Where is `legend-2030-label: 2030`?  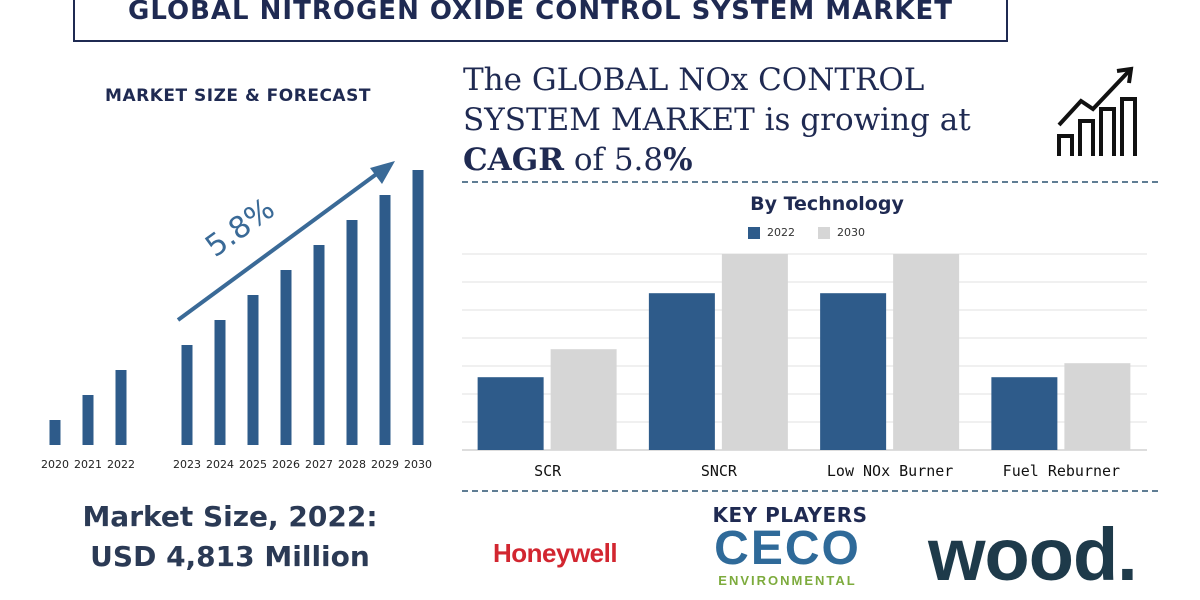 legend-2030-label: 2030 is located at coordinates (851, 232).